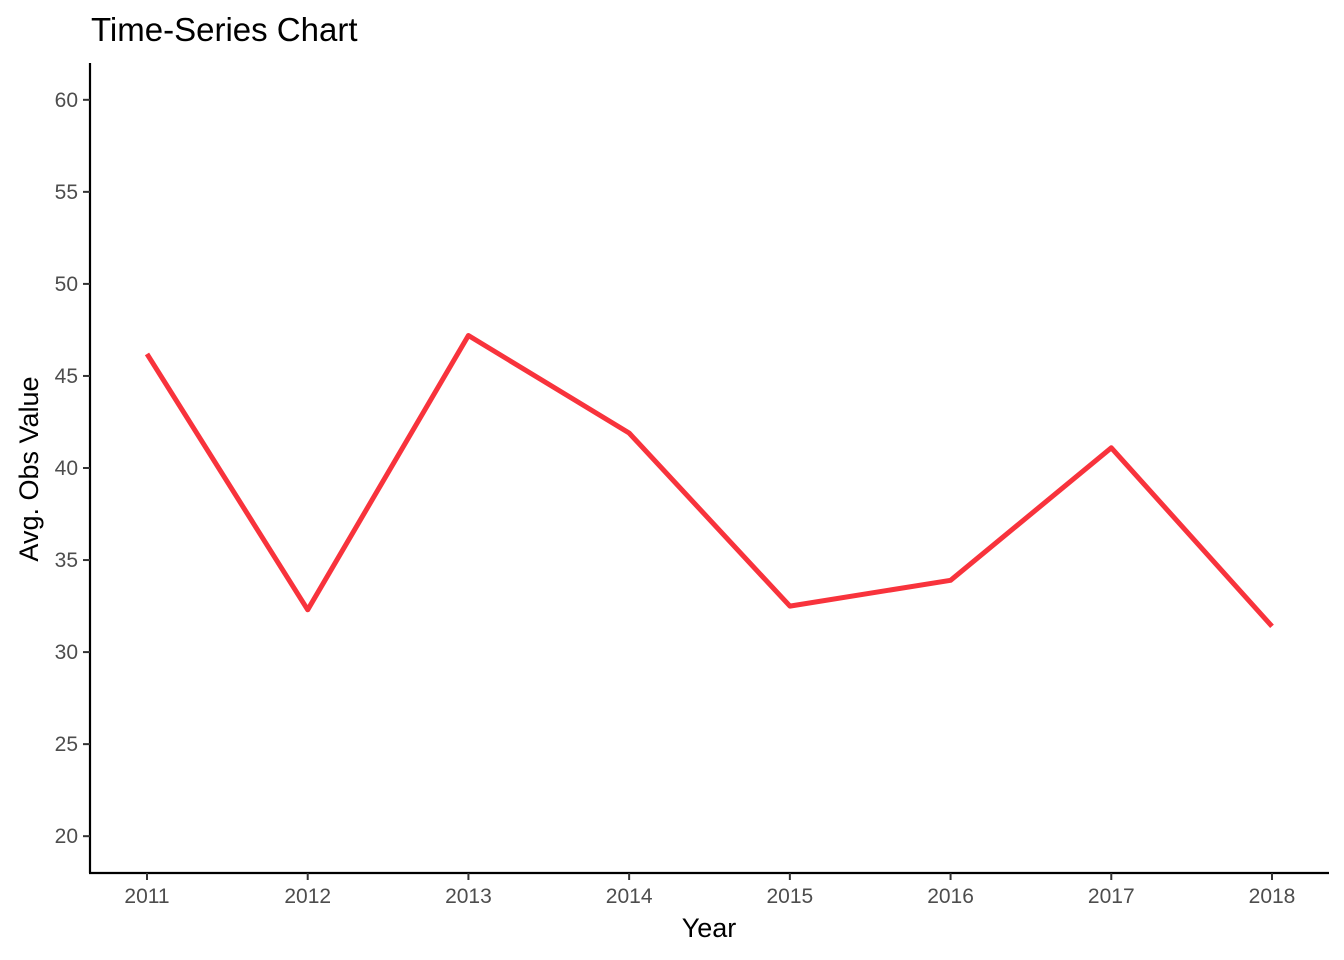 Image resolution: width=1344 pixels, height=960 pixels. Describe the element at coordinates (789, 896) in the screenshot. I see `x-tick-label: 2015` at that location.